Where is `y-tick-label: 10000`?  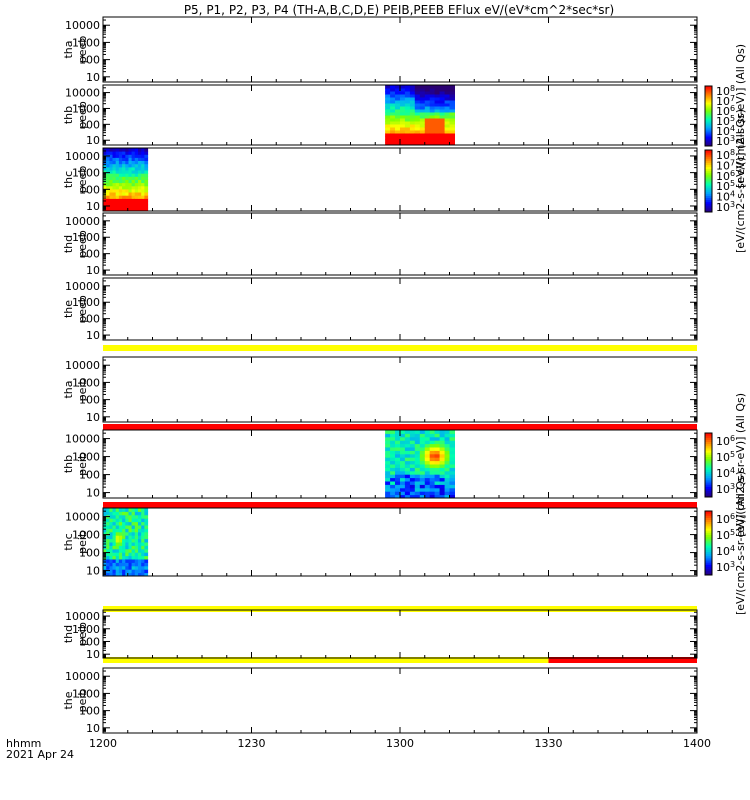
y-tick-label: 10000 is located at coordinates (82, 517).